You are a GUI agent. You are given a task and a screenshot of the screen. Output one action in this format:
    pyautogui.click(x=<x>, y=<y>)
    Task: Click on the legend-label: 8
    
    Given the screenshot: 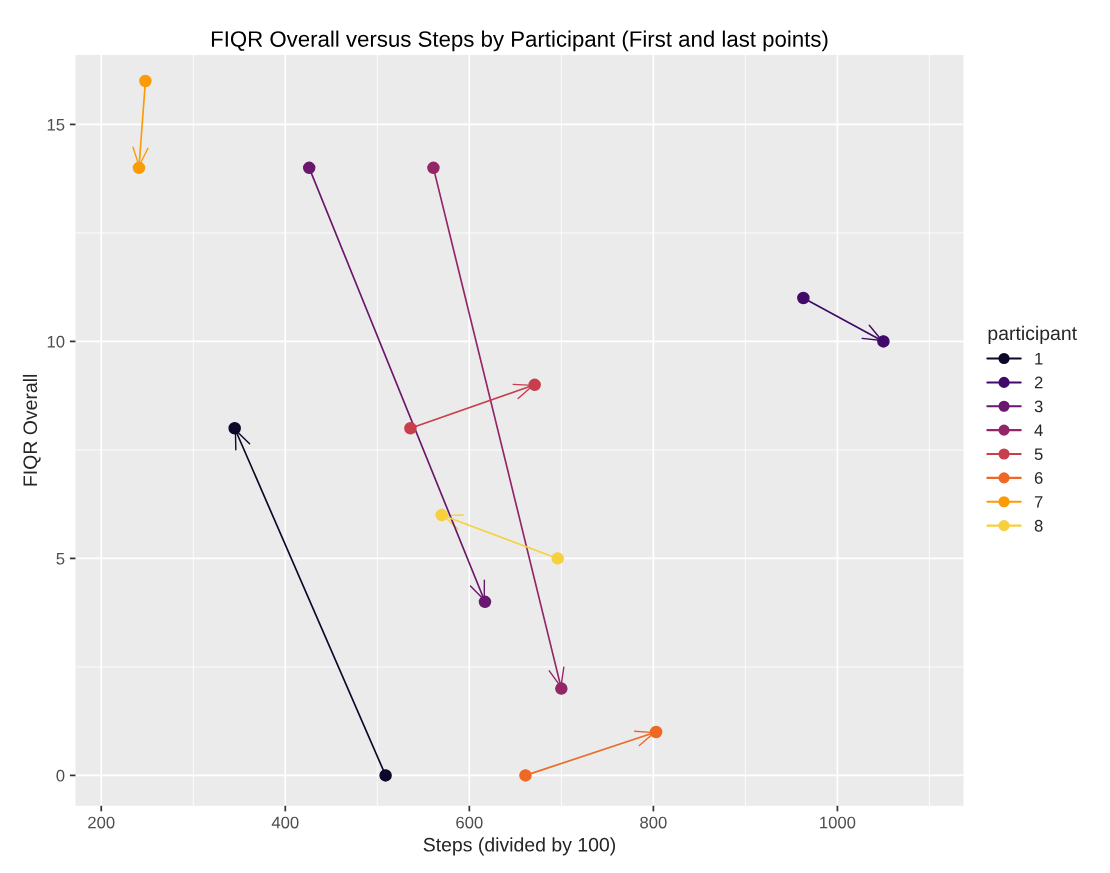 What is the action you would take?
    pyautogui.click(x=1038, y=525)
    